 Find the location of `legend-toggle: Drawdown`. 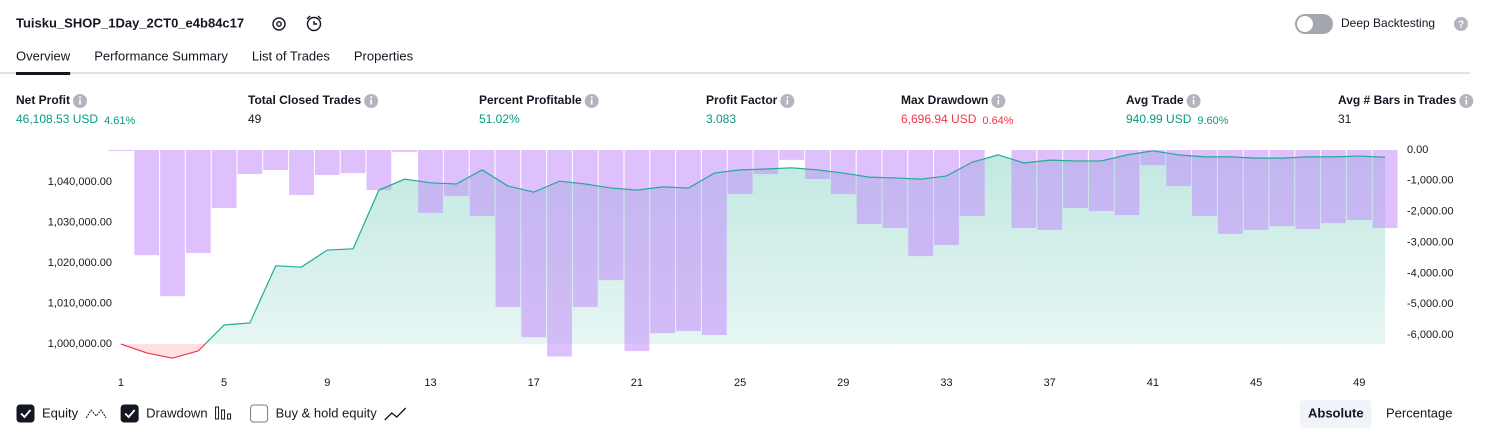

legend-toggle: Drawdown is located at coordinates (164, 413).